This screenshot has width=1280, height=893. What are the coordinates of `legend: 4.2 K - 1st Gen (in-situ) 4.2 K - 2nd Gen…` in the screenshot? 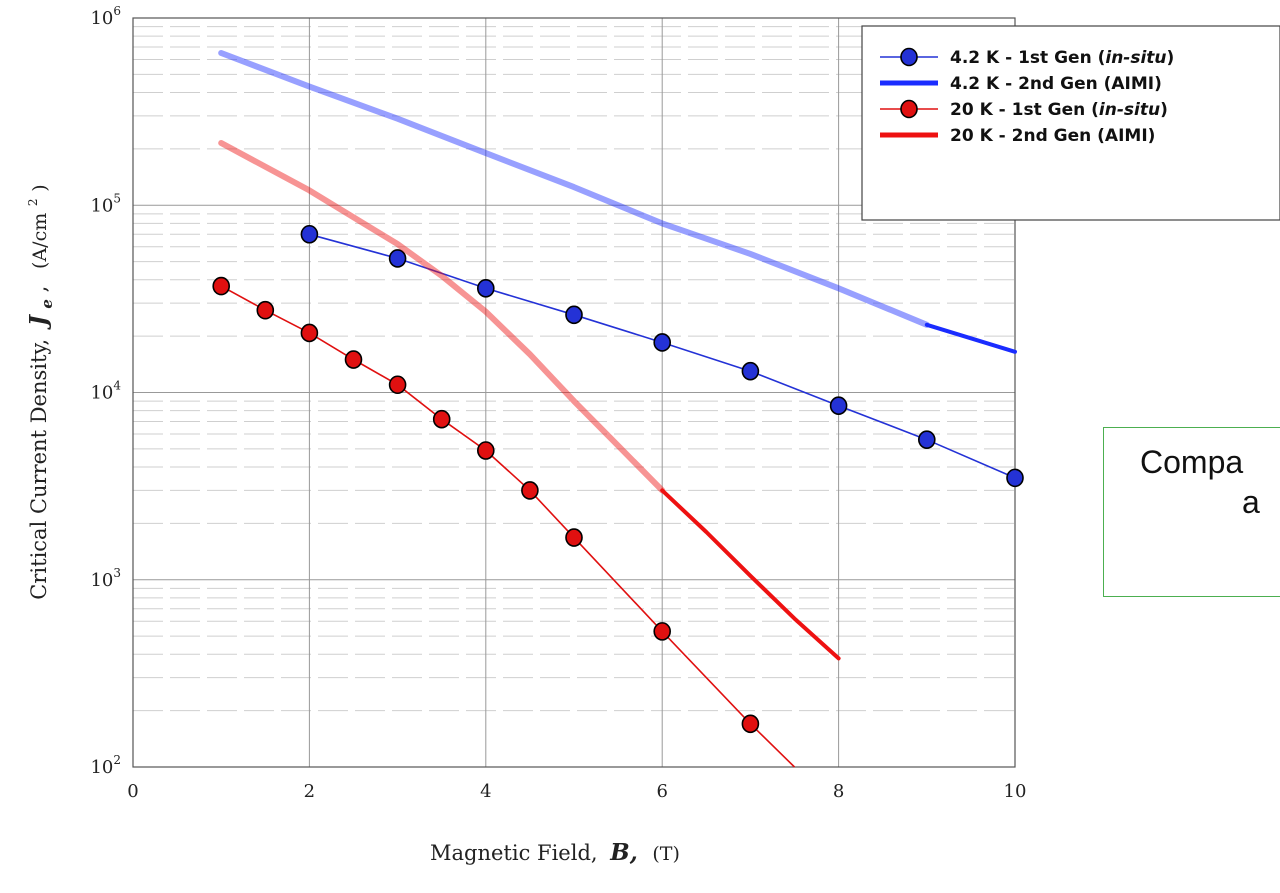 It's located at (1070, 123).